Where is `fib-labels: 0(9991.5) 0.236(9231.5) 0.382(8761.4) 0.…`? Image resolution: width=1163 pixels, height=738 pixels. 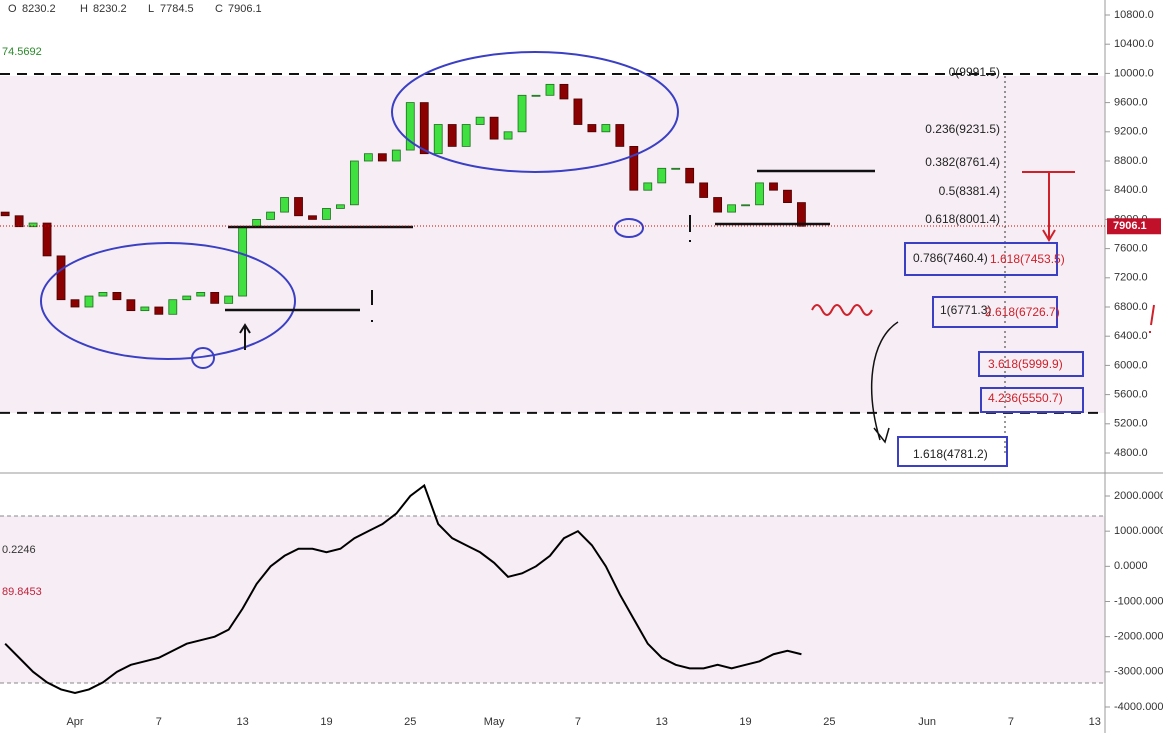
fib-labels: 0(9991.5) 0.236(9231.5) 0.382(8761.4) 0.… is located at coordinates (989, 263).